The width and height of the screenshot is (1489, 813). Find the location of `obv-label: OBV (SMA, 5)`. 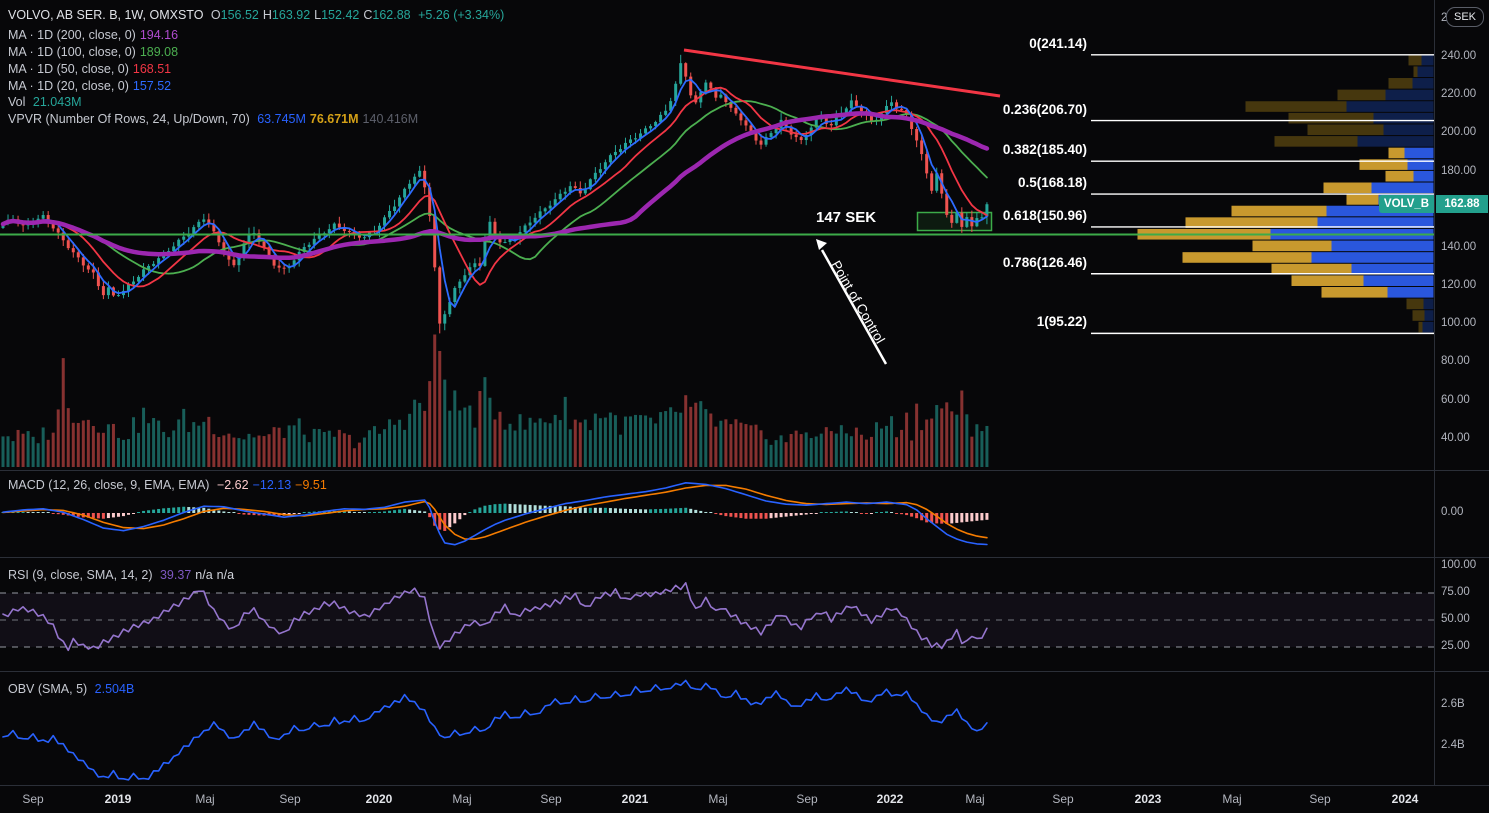

obv-label: OBV (SMA, 5) is located at coordinates (48, 689).